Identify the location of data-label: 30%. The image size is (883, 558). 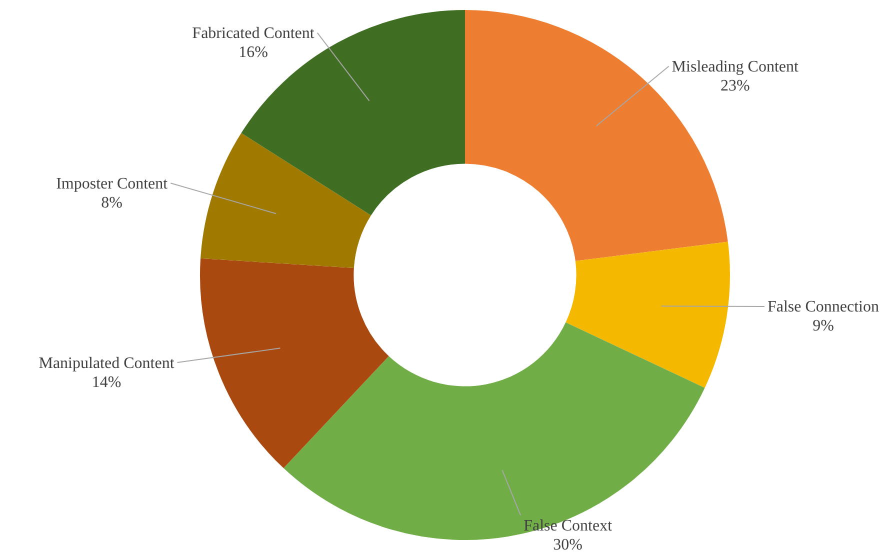
(567, 545).